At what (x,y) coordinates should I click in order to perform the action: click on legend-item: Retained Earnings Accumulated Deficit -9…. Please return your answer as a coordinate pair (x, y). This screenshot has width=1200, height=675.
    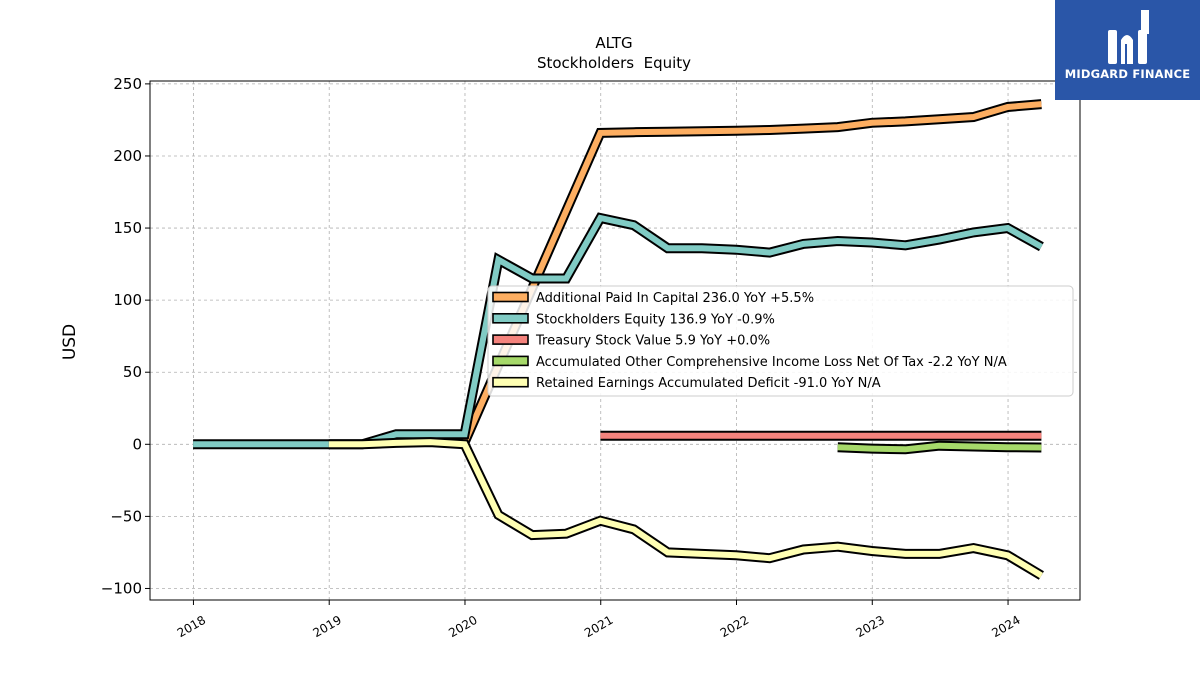
    Looking at the image, I should click on (686, 383).